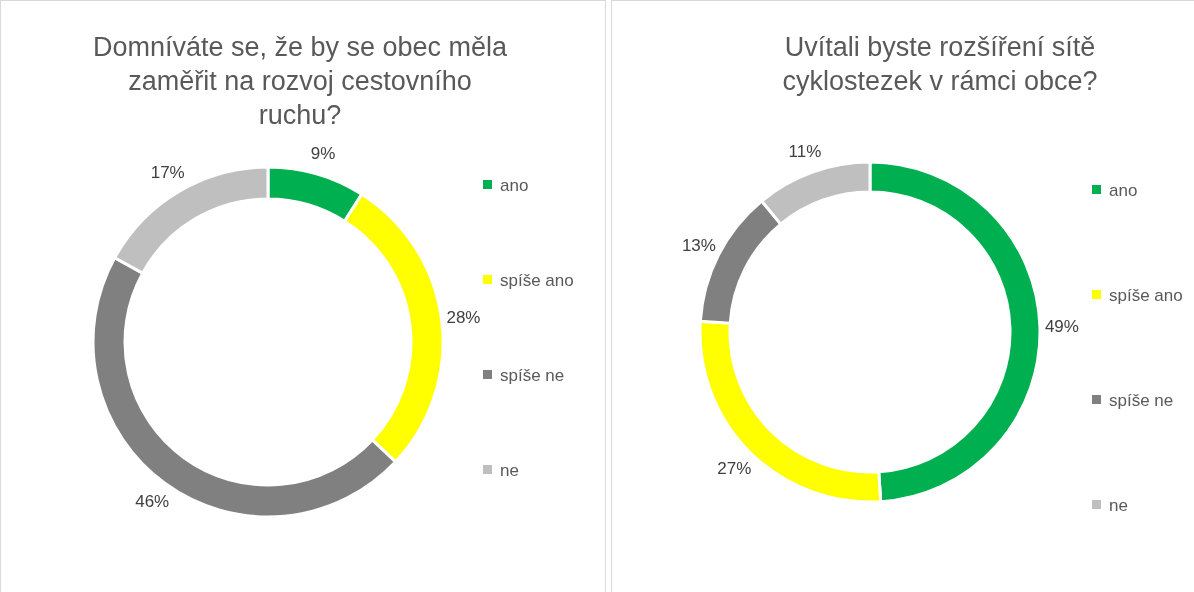 The width and height of the screenshot is (1194, 592). Describe the element at coordinates (463, 318) in the screenshot. I see `data-label: 28%` at that location.